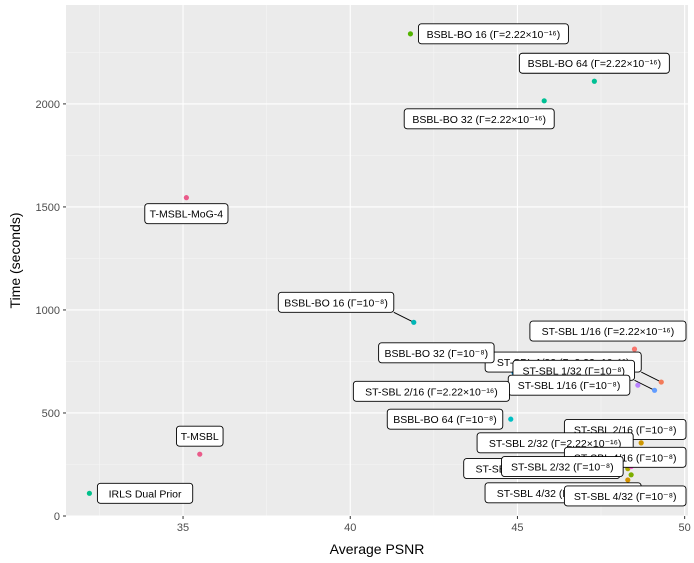  What do you see at coordinates (350, 528) in the screenshot?
I see `x-tick-label: 40` at bounding box center [350, 528].